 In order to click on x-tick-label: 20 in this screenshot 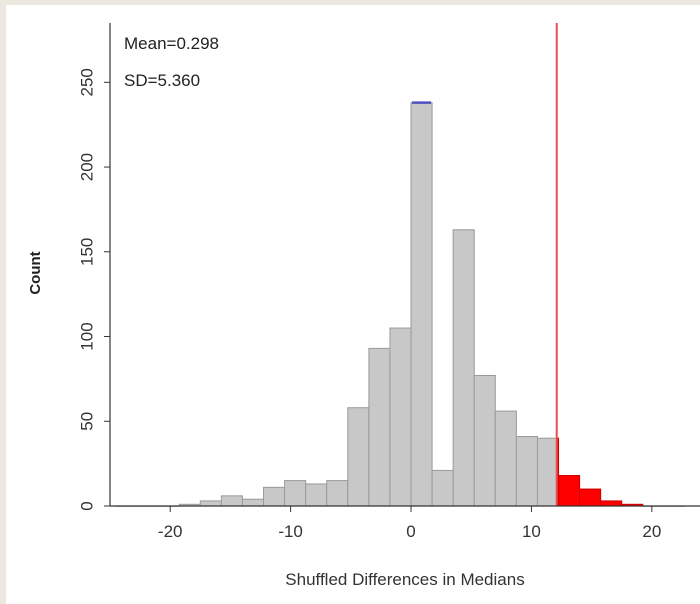, I will do `click(651, 531)`.